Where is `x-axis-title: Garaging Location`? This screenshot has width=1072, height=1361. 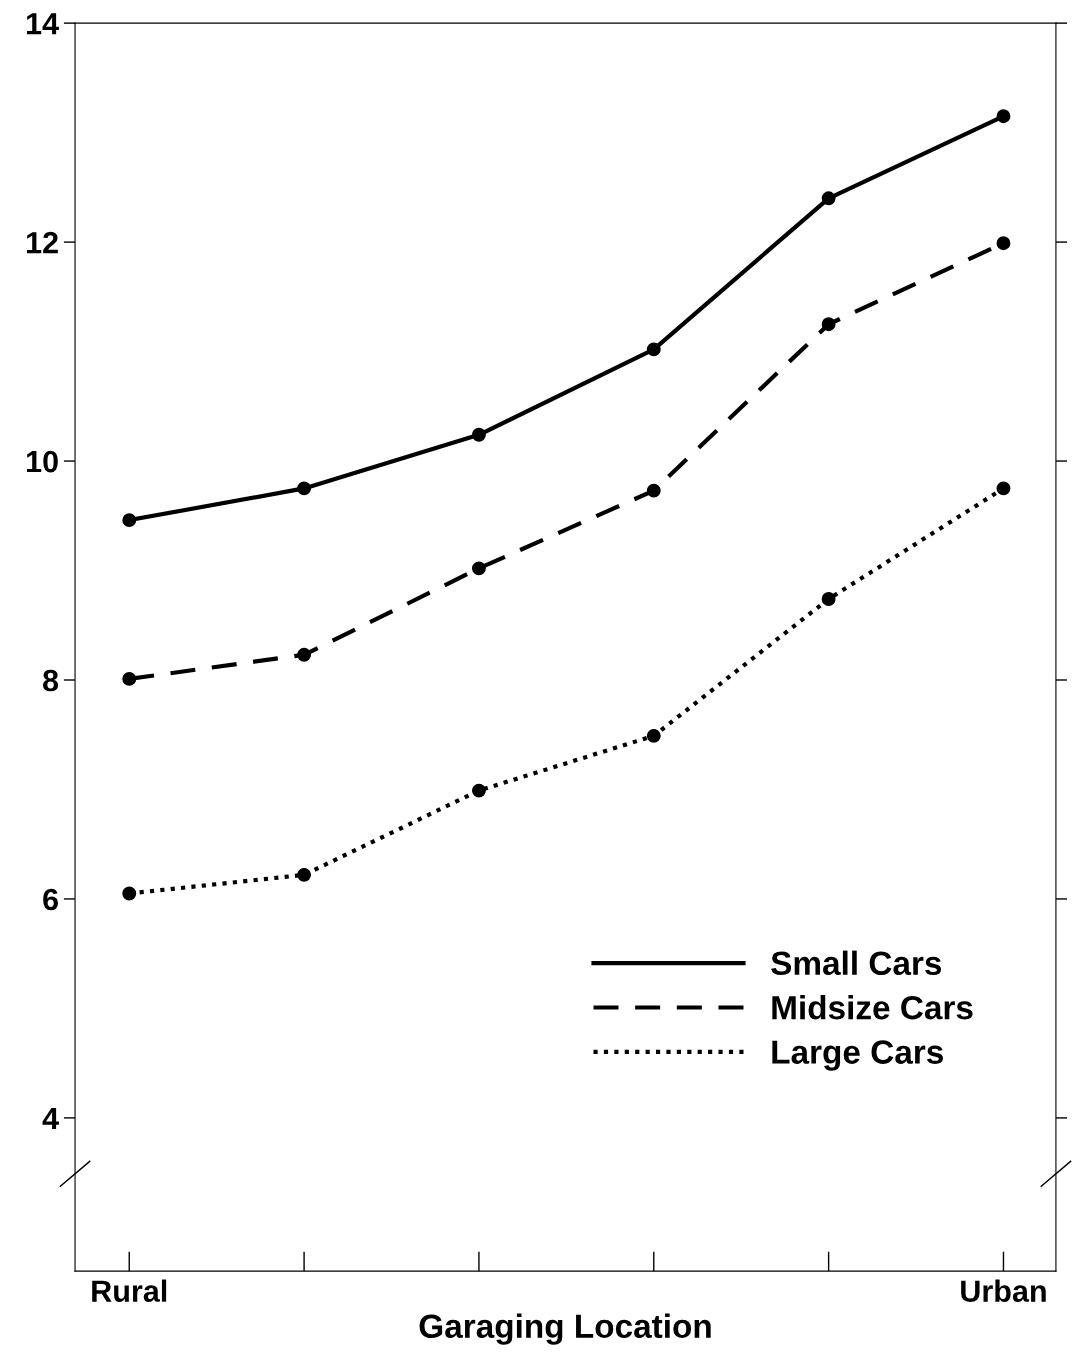 x-axis-title: Garaging Location is located at coordinates (565, 1329).